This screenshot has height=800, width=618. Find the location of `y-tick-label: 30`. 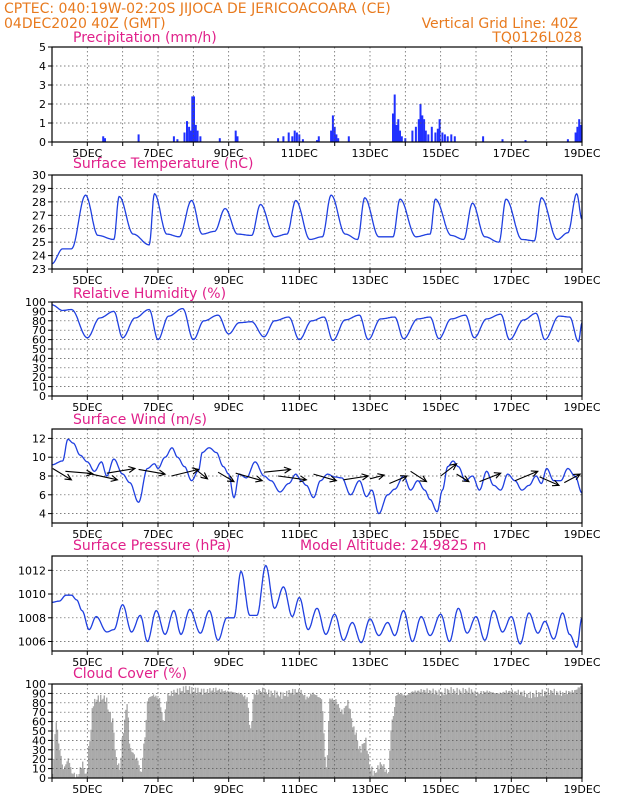

y-tick-label: 30 is located at coordinates (39, 368).